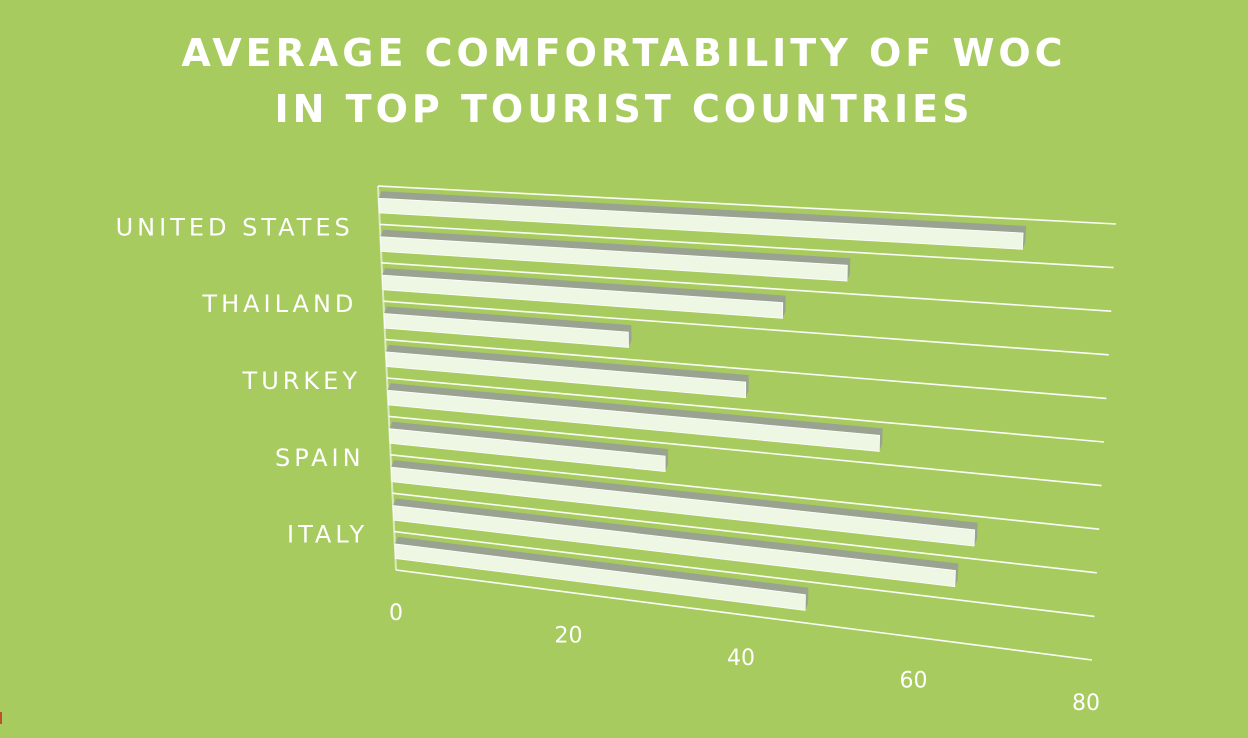  What do you see at coordinates (741, 658) in the screenshot?
I see `x-tick-label: 40` at bounding box center [741, 658].